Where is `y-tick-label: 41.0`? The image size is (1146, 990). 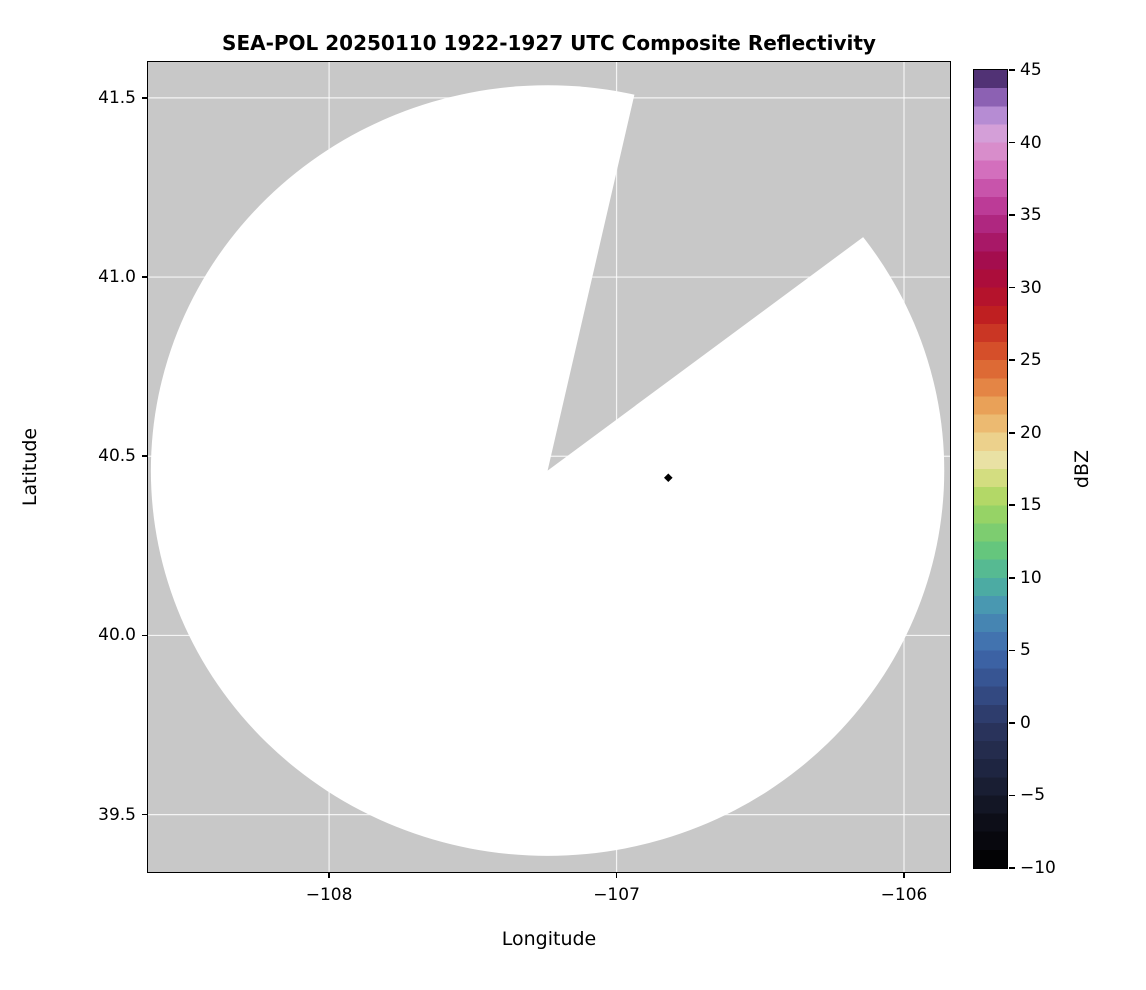
y-tick-label: 41.0 is located at coordinates (117, 277).